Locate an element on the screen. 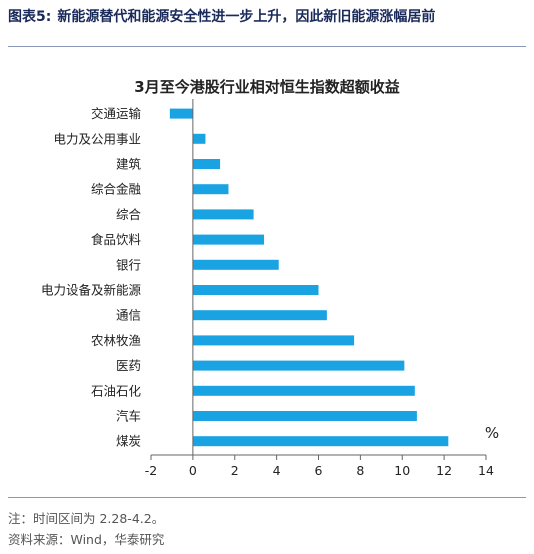 Image resolution: width=534 pixels, height=554 pixels. chart-title: 3月至今港股行业相对恒生指数超额收益 is located at coordinates (267, 87).